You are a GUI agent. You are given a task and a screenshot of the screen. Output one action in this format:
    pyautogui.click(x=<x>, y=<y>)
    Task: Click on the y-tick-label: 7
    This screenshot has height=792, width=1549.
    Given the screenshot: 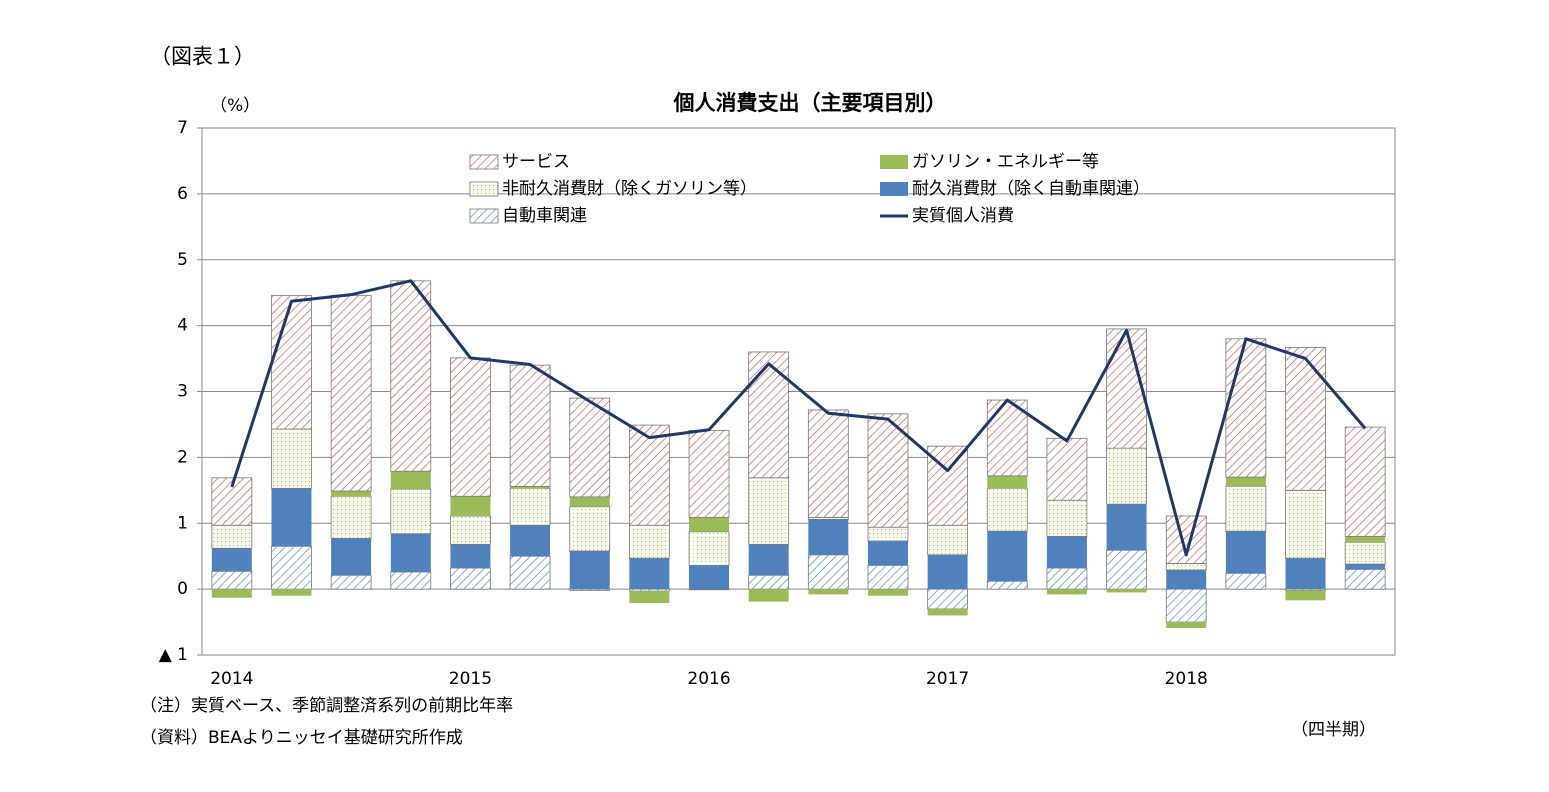 What is the action you would take?
    pyautogui.click(x=182, y=128)
    